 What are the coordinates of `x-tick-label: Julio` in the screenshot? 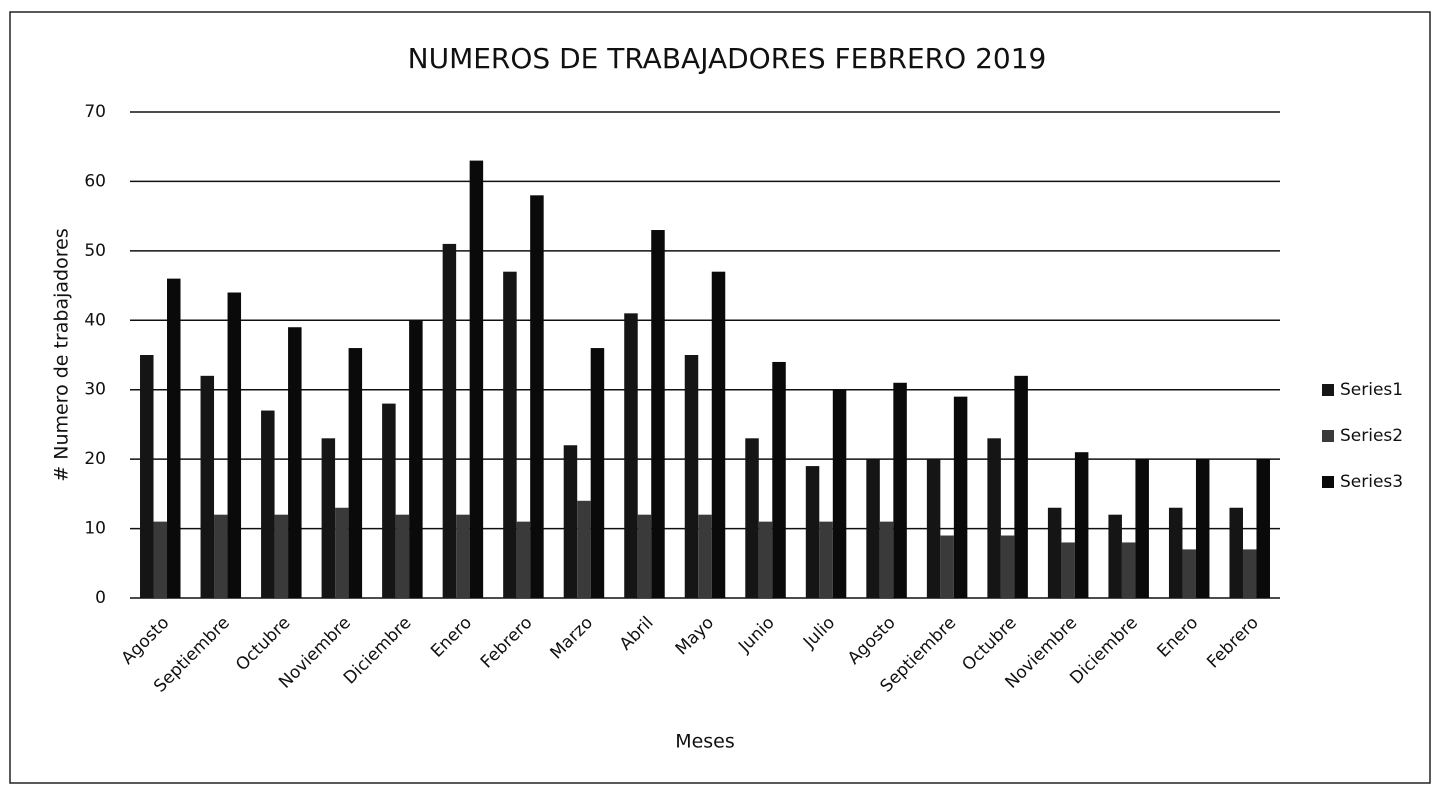 It's located at (819, 633).